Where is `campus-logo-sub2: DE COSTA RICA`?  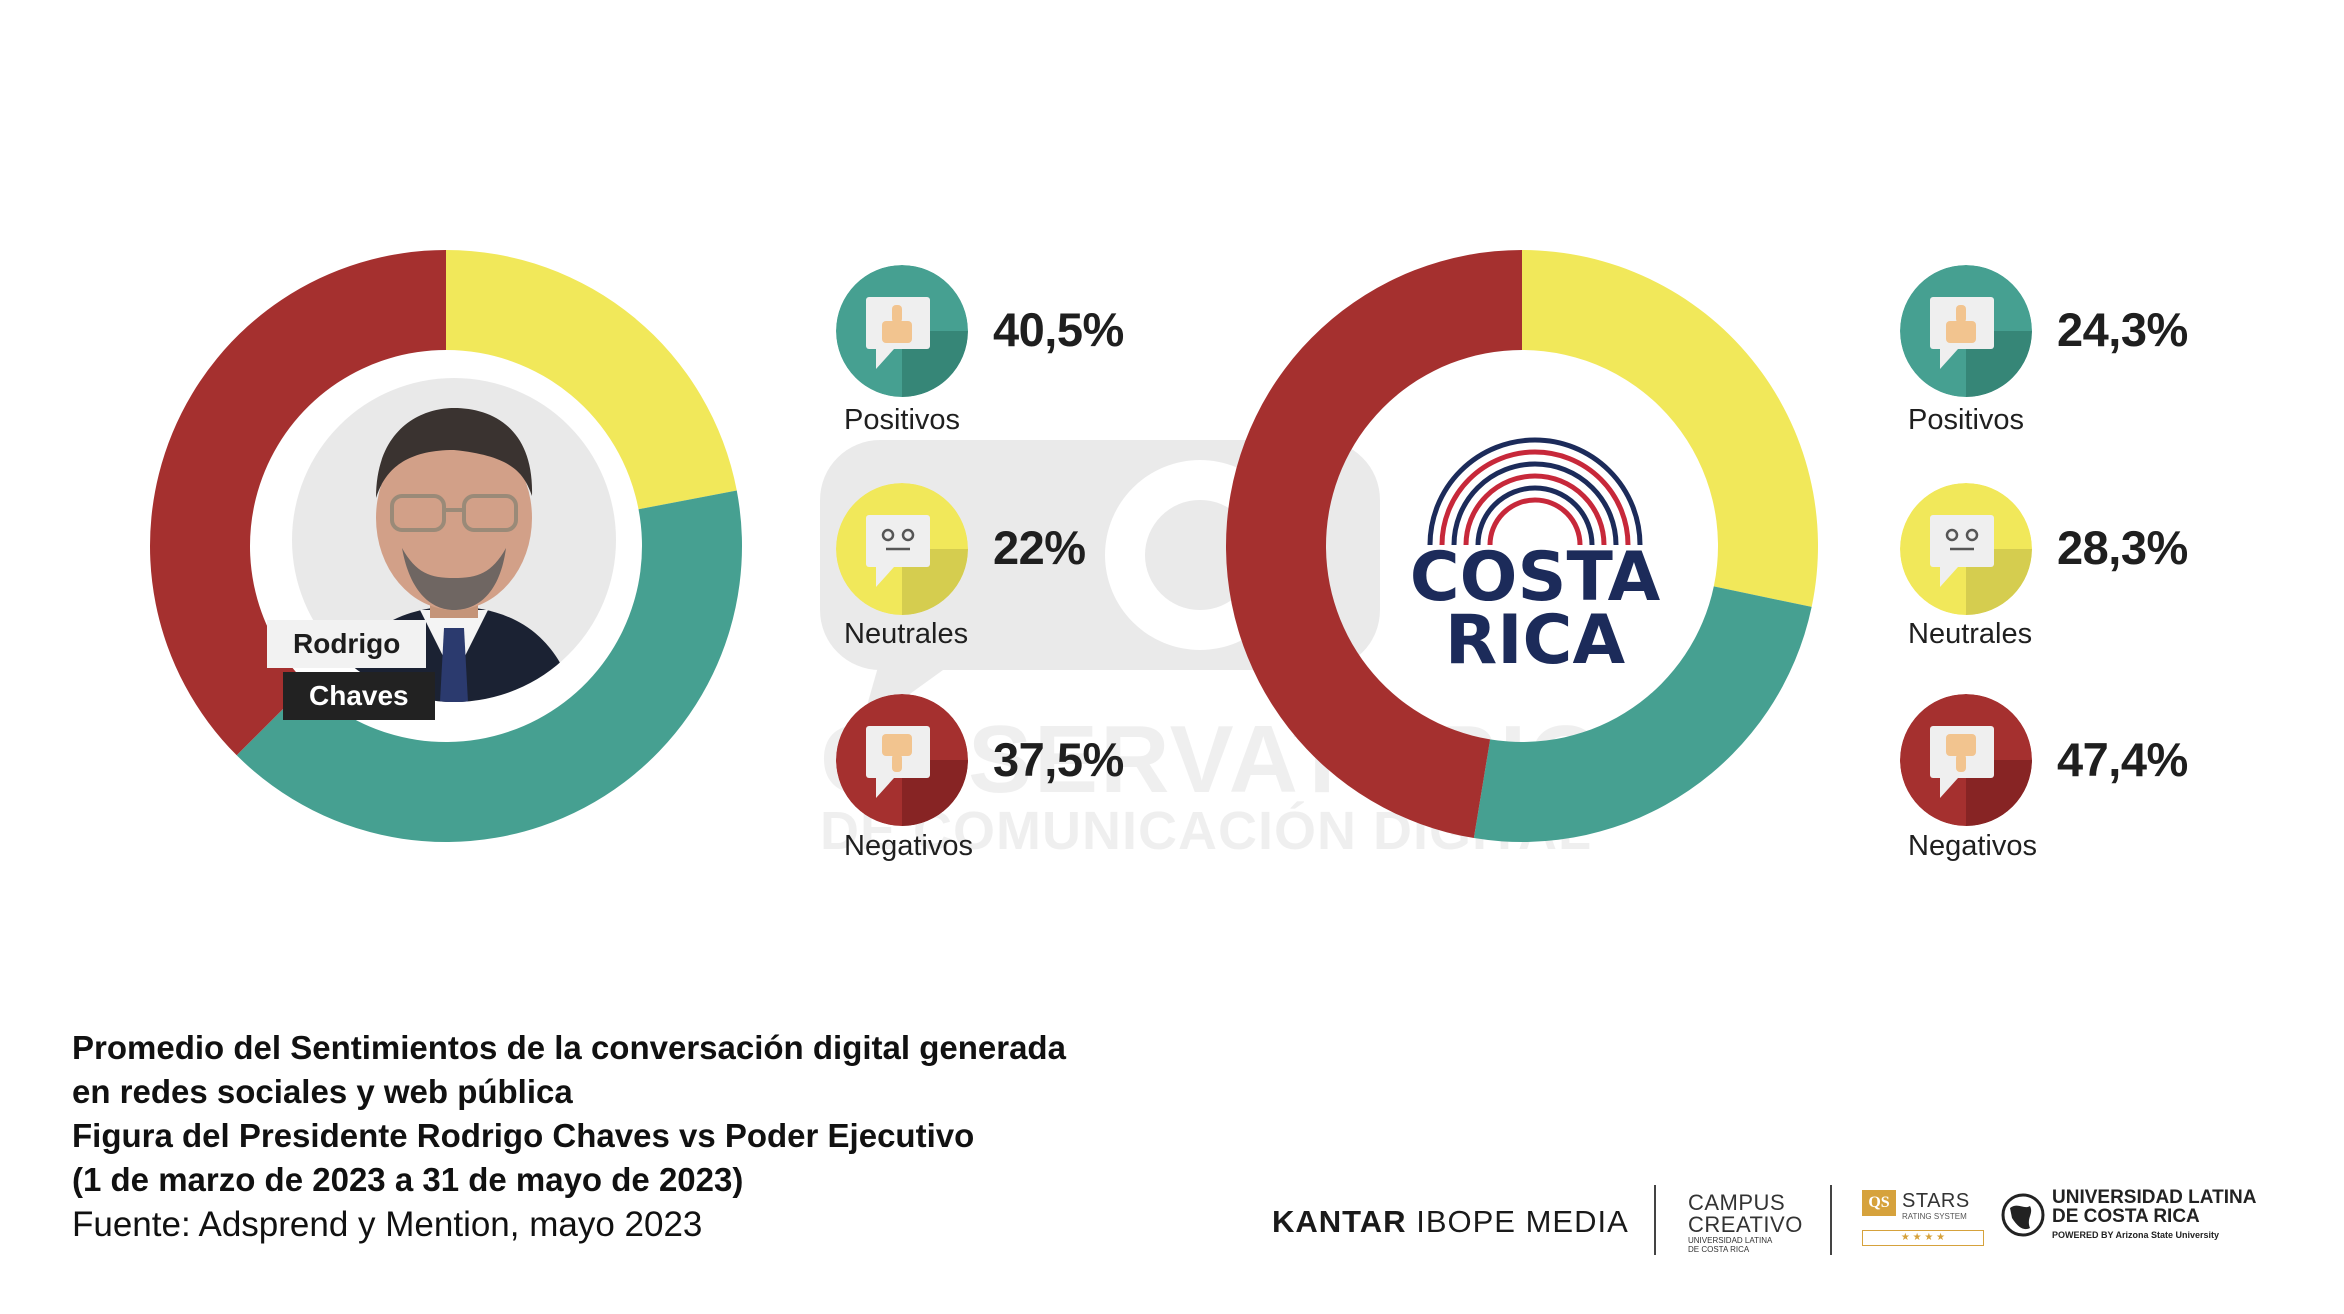 campus-logo-sub2: DE COSTA RICA is located at coordinates (1719, 1249).